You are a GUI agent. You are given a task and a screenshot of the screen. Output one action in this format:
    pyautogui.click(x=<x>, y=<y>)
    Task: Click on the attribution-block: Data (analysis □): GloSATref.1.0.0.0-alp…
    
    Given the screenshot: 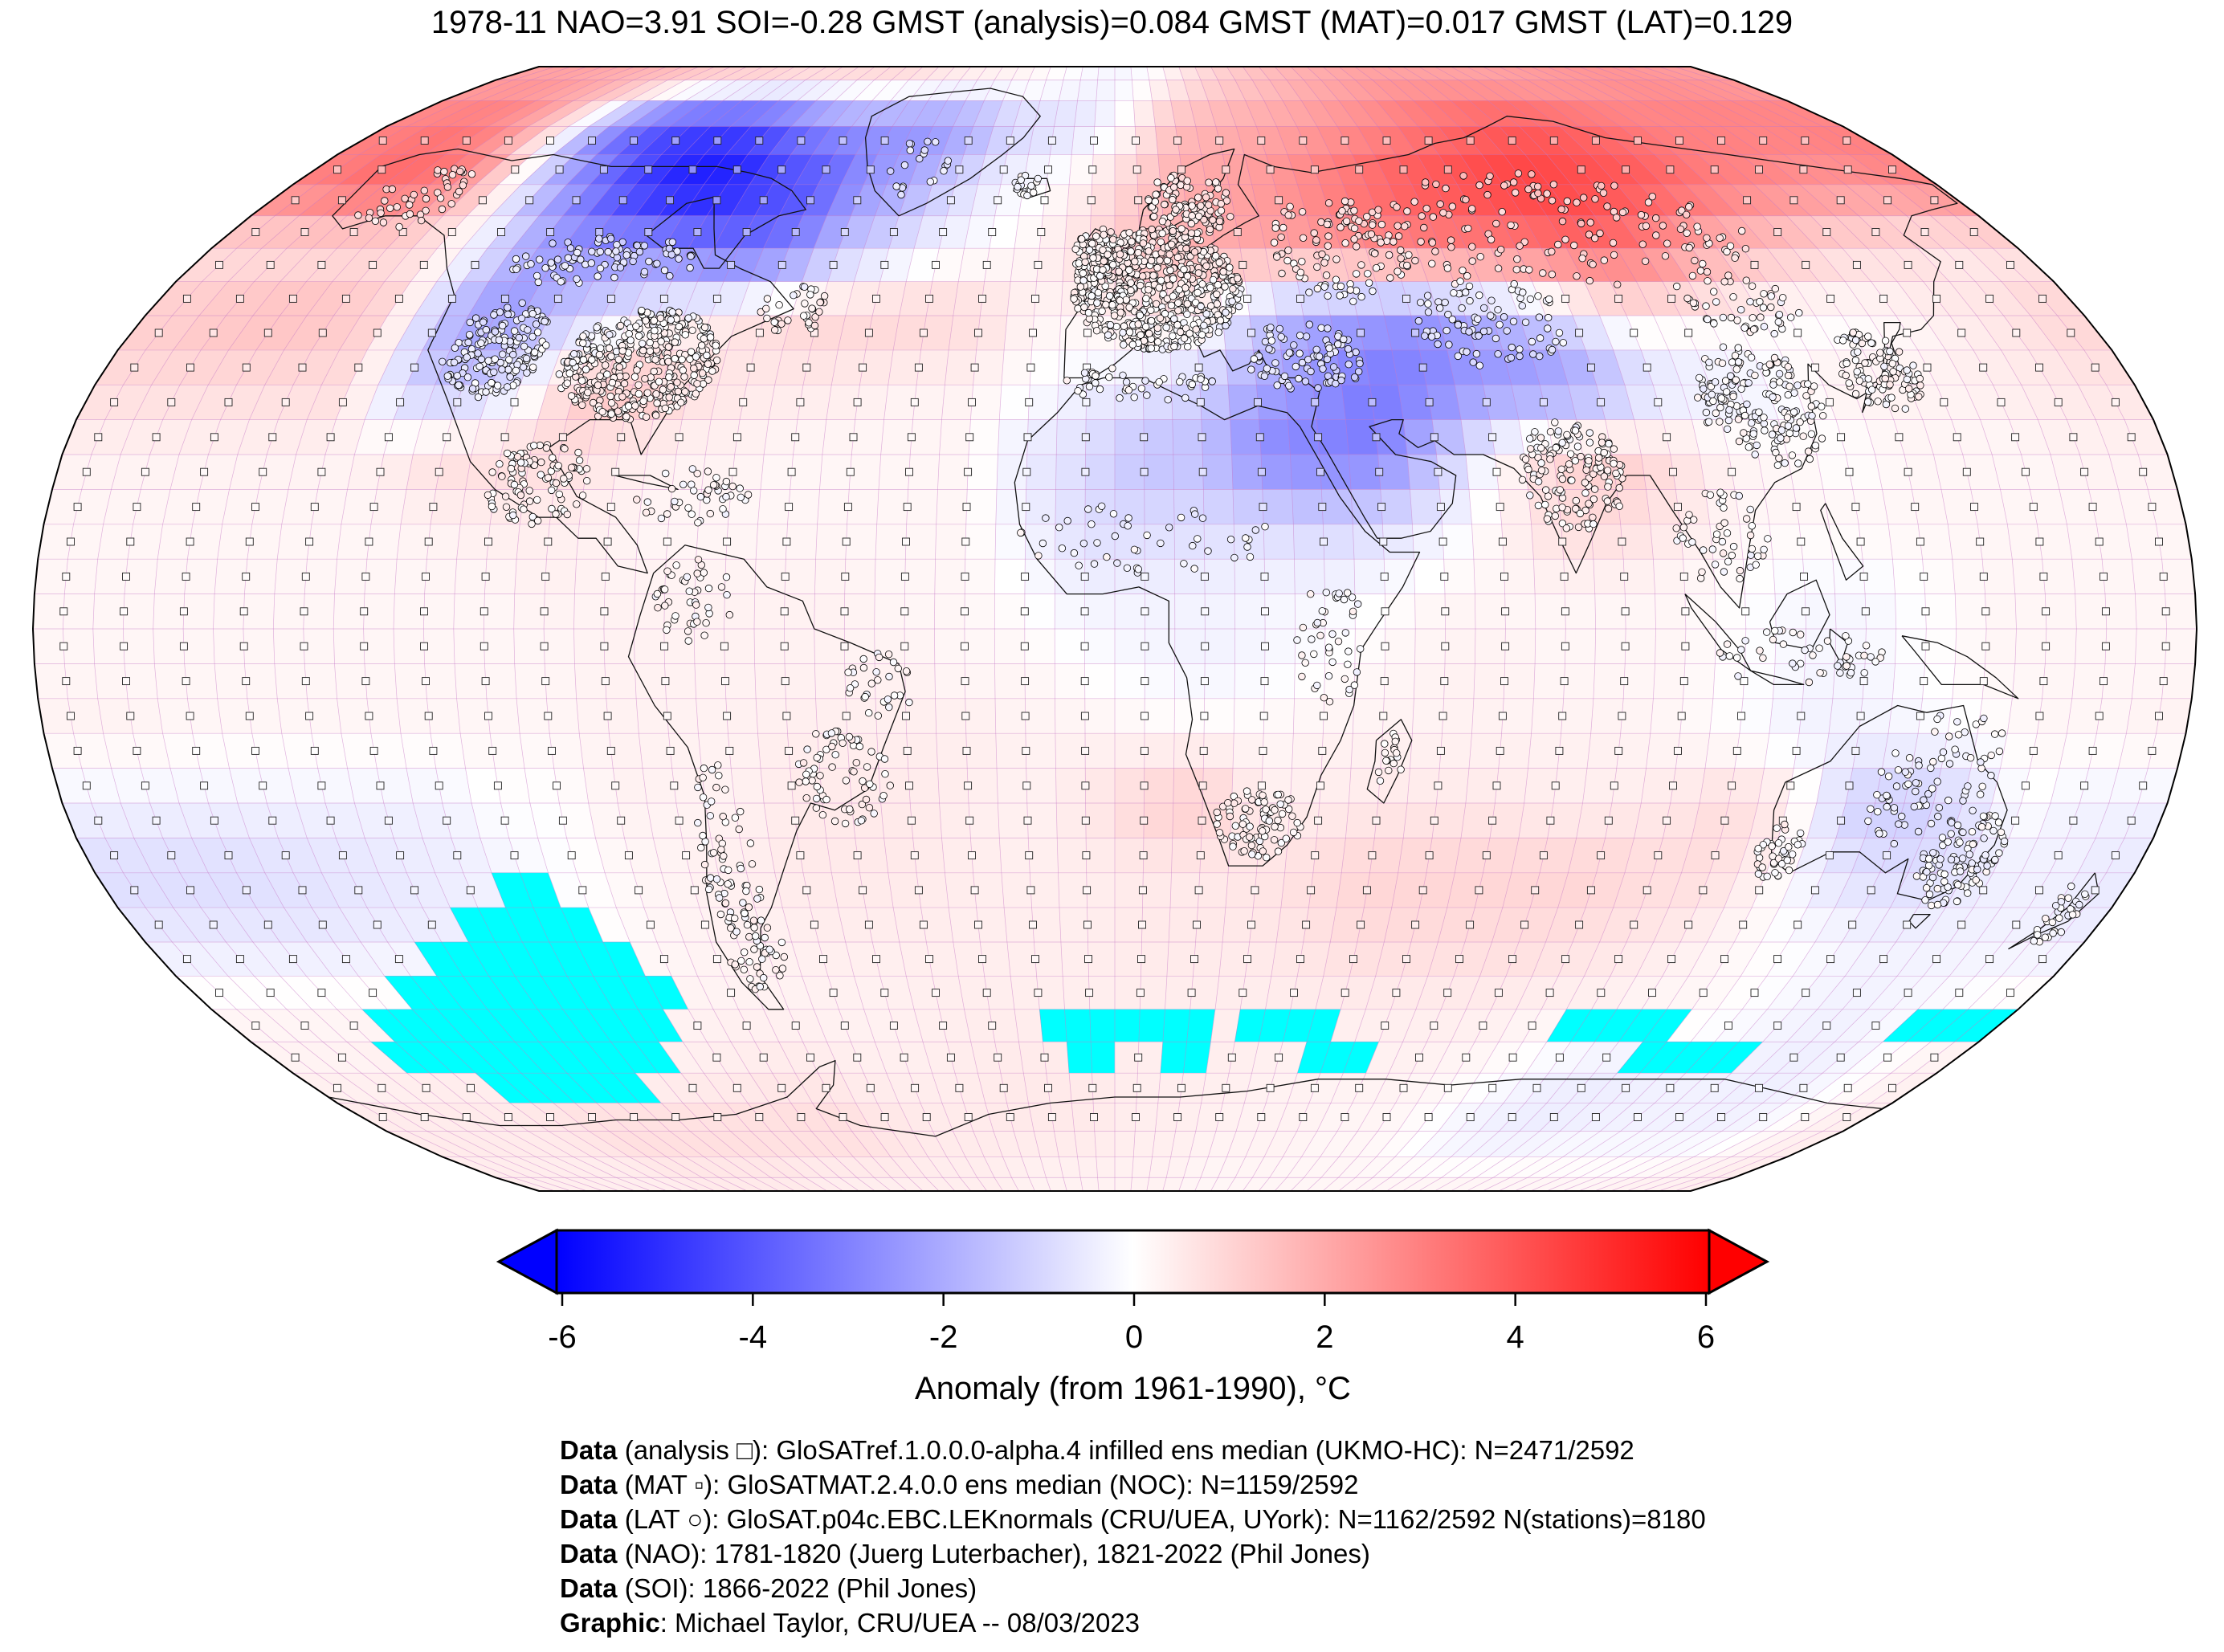 What is the action you would take?
    pyautogui.click(x=1133, y=1536)
    